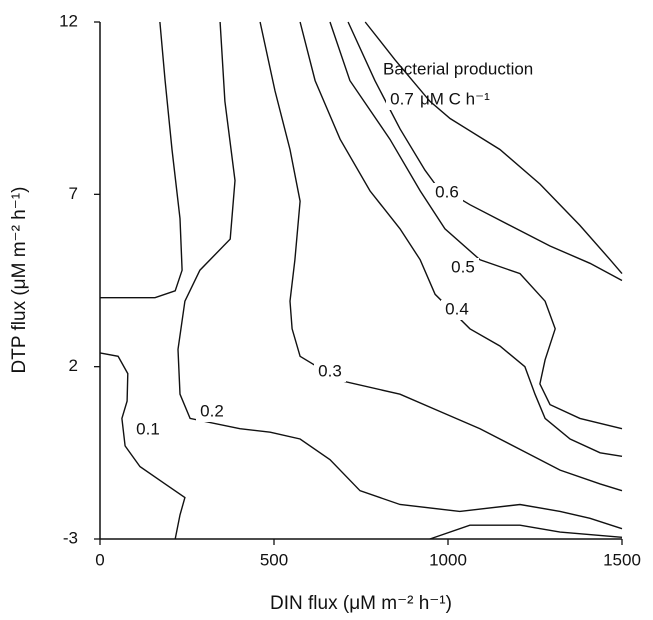 This screenshot has width=653, height=620. Describe the element at coordinates (70, 537) in the screenshot. I see `y-tick-label: -3` at that location.